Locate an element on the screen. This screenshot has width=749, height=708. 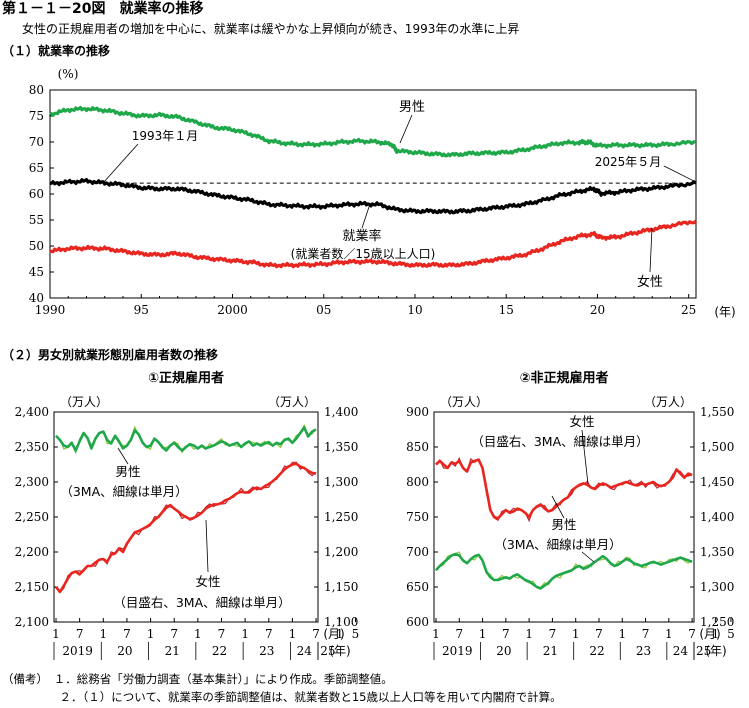
y-tick-label-4: 60 is located at coordinates (36, 194).